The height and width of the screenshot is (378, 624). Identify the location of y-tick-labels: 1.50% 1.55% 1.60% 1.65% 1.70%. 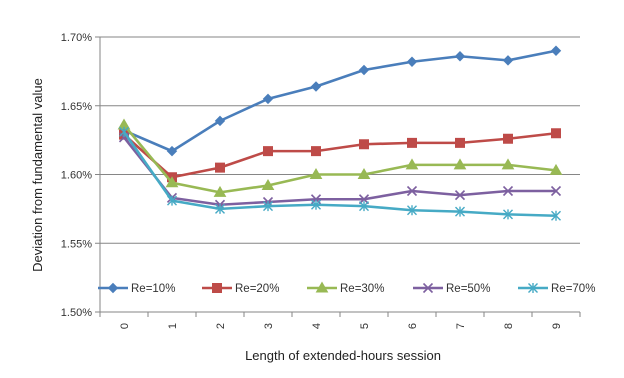
(76, 175).